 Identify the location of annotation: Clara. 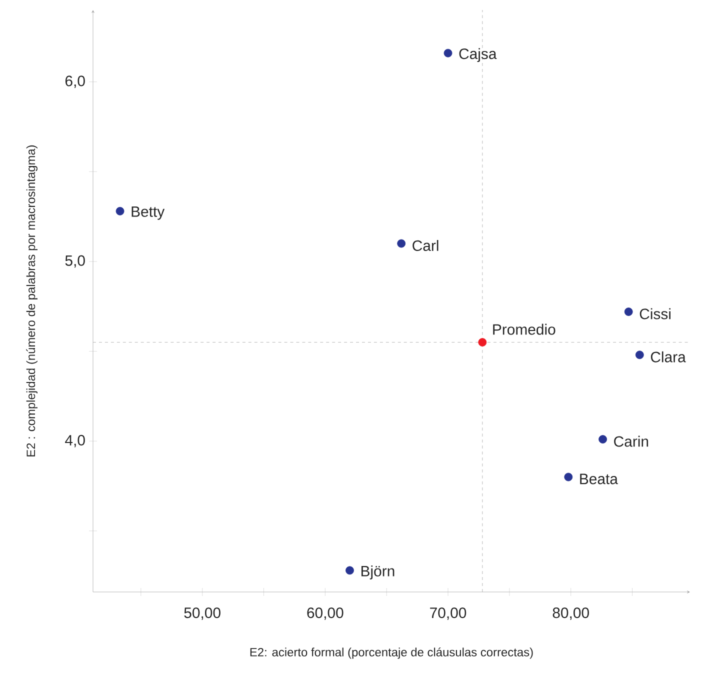
(668, 356).